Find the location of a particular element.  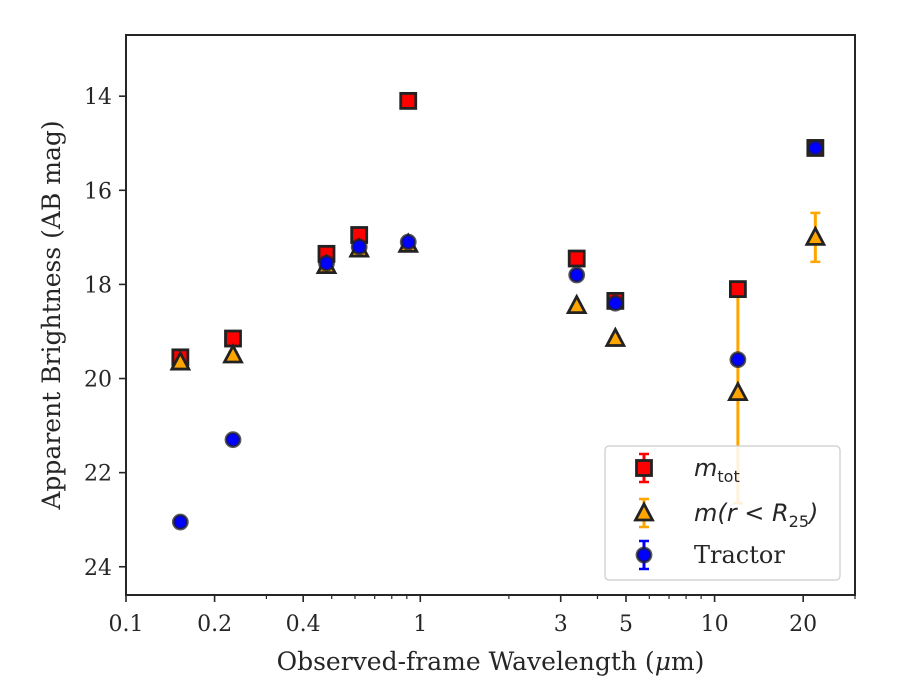

x-tick-label: 0.1 is located at coordinates (126, 624).